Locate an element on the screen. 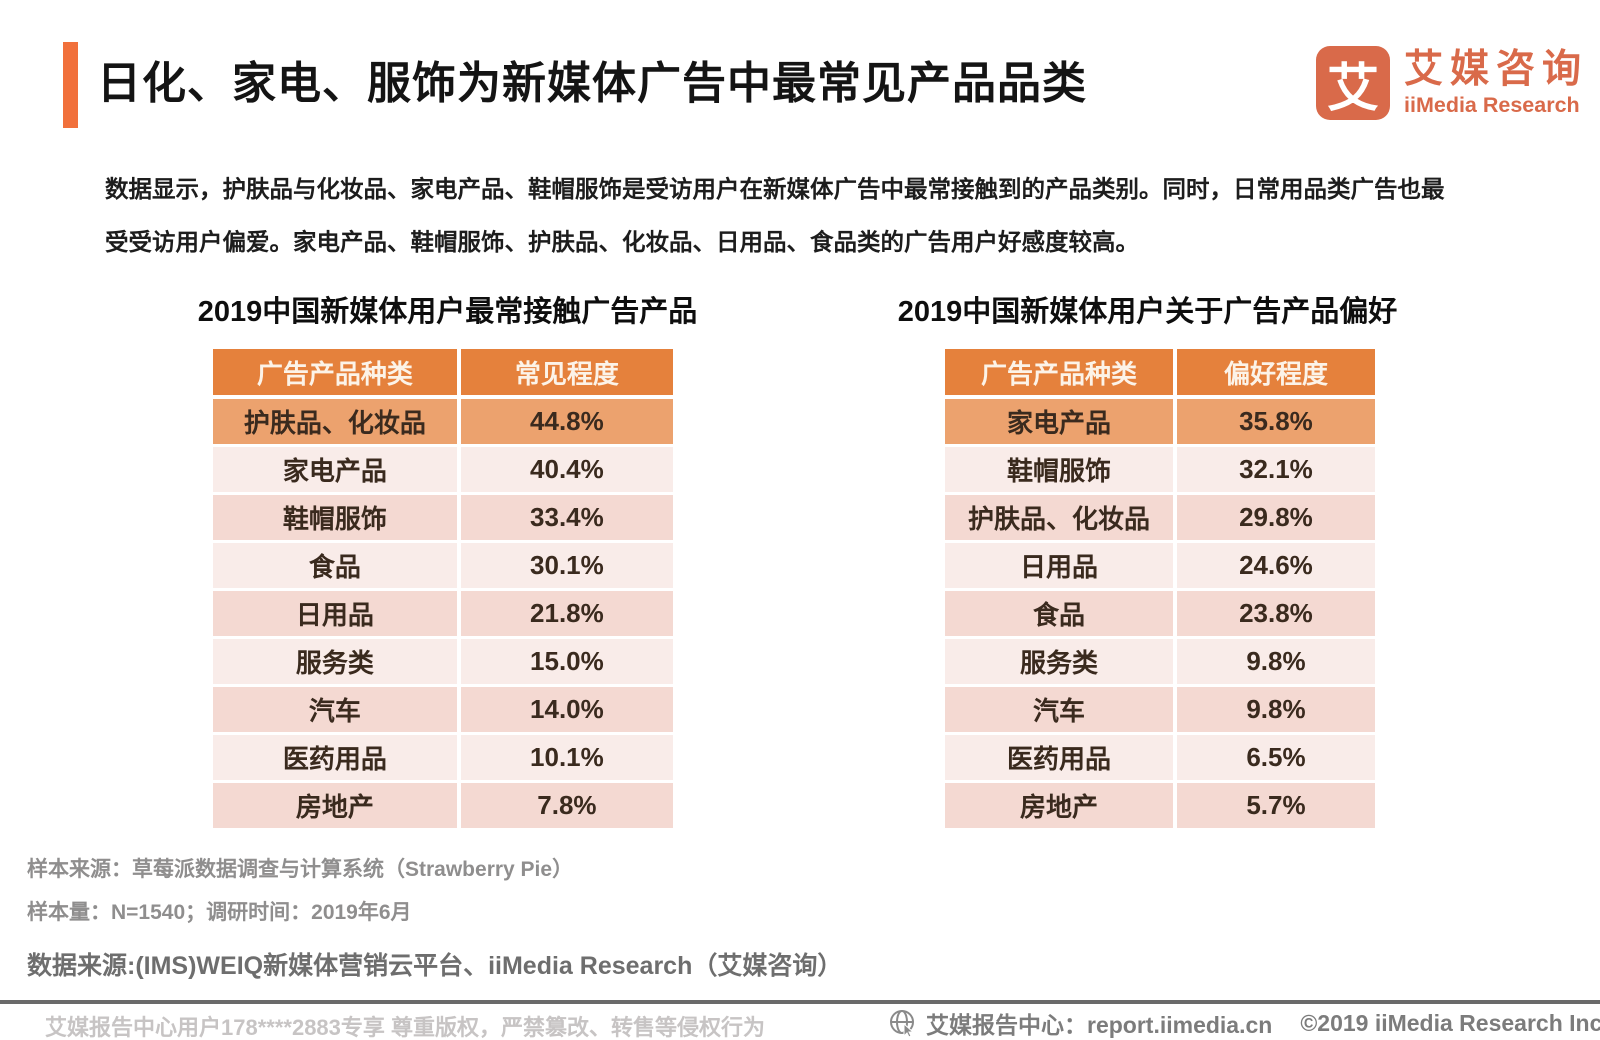 The width and height of the screenshot is (1600, 1040). left-table-title: 2019中国新媒体用户最常接触广告产品 is located at coordinates (447, 312).